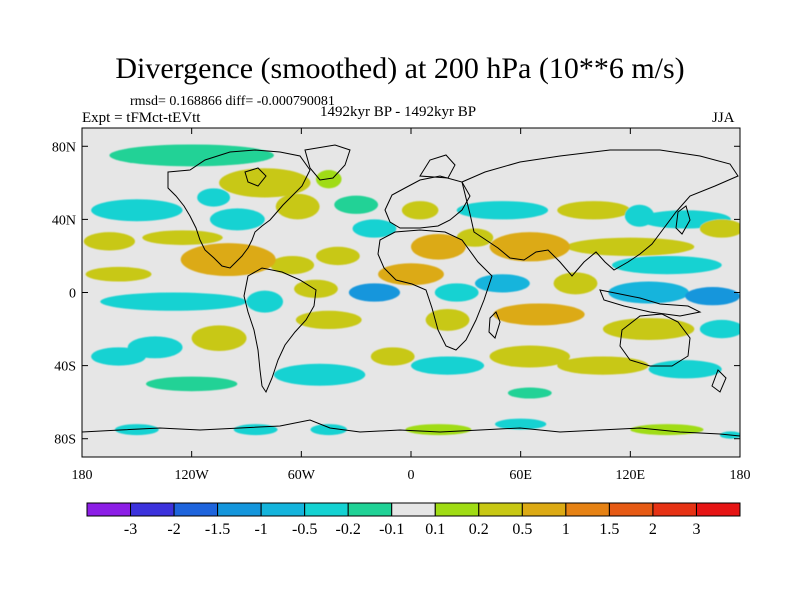  What do you see at coordinates (304, 529) in the screenshot?
I see `colorbar-label: -0.5` at bounding box center [304, 529].